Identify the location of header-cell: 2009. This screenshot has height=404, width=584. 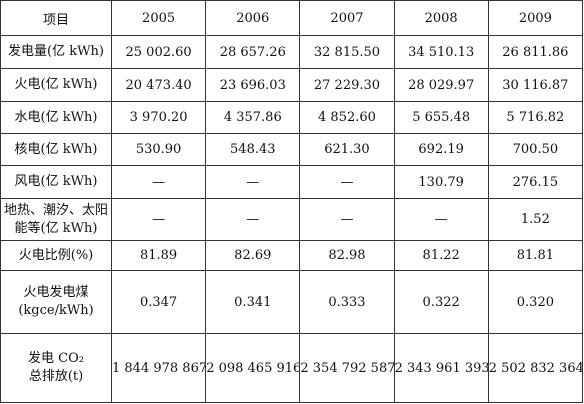
(535, 18).